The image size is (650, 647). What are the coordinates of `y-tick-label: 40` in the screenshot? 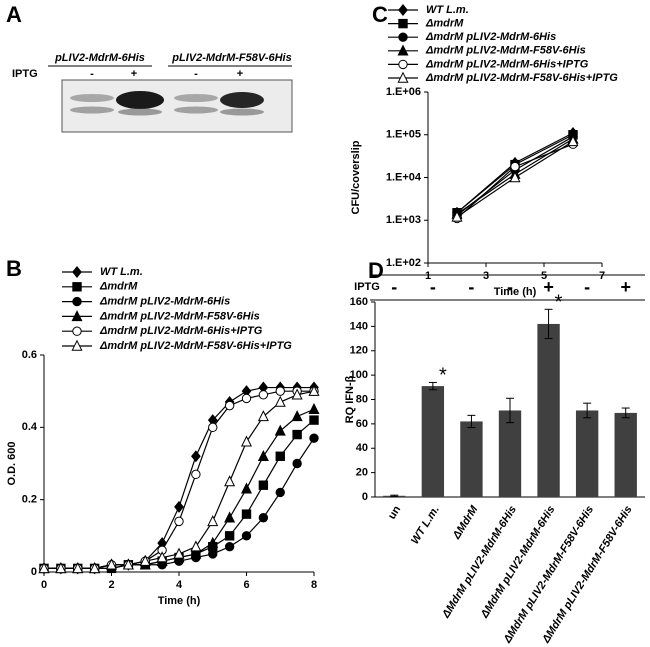 It's located at (362, 448).